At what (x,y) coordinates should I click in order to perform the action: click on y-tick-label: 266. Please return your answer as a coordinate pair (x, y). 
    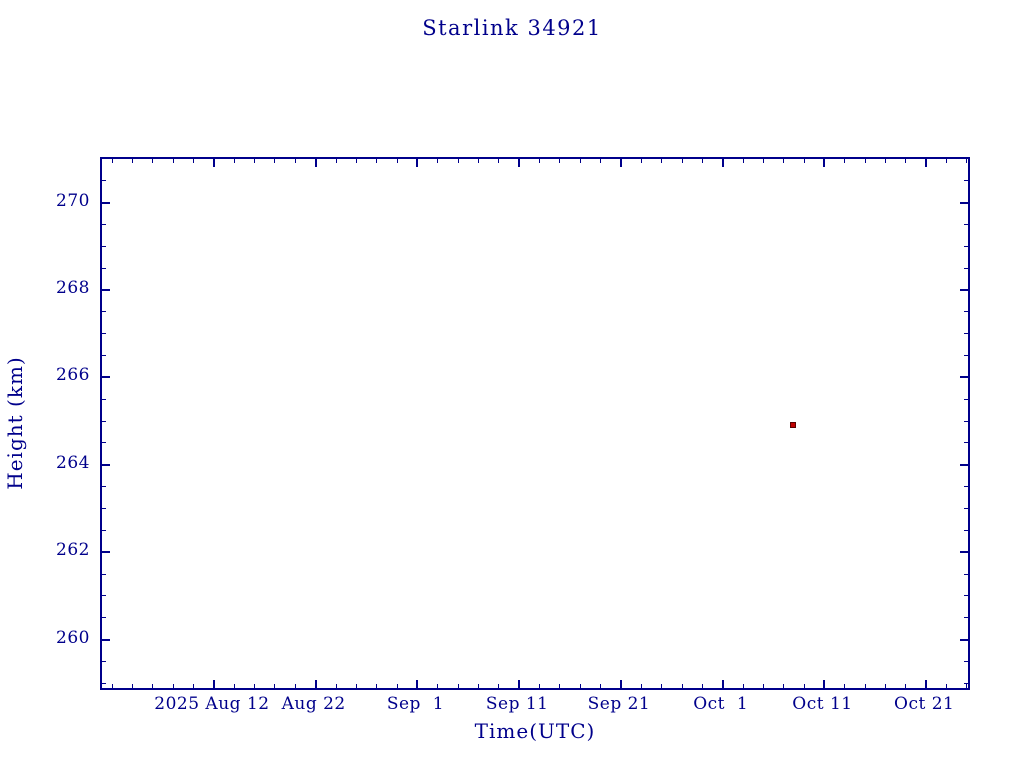
    Looking at the image, I should click on (73, 375).